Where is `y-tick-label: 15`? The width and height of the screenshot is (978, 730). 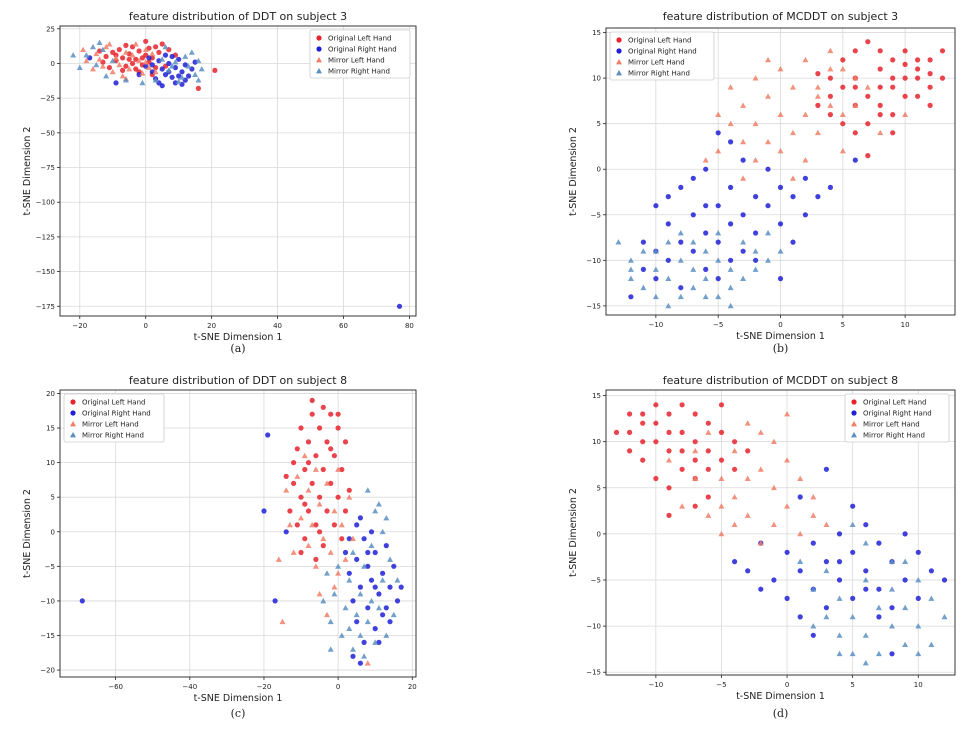 y-tick-label: 15 is located at coordinates (596, 396).